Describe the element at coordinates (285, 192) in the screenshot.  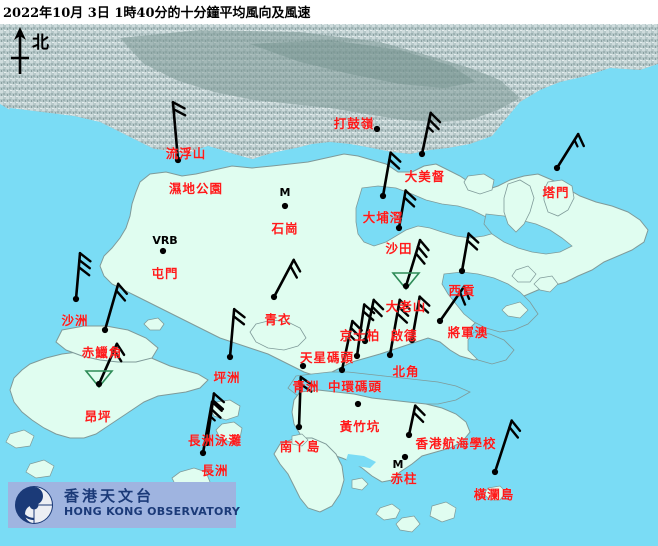
I see `station-status-flag: M` at that location.